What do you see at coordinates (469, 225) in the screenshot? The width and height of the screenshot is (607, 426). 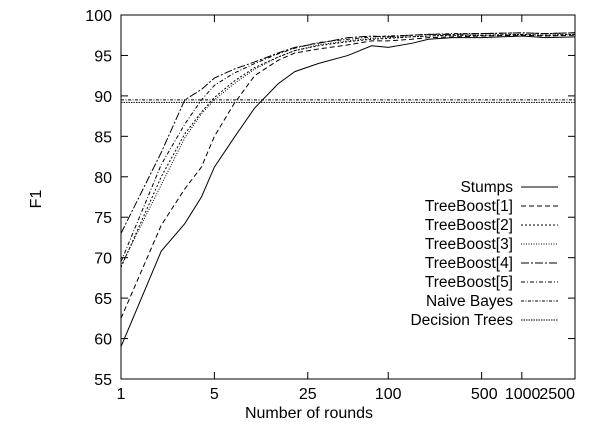 I see `legend-label: TreeBoost[2]` at bounding box center [469, 225].